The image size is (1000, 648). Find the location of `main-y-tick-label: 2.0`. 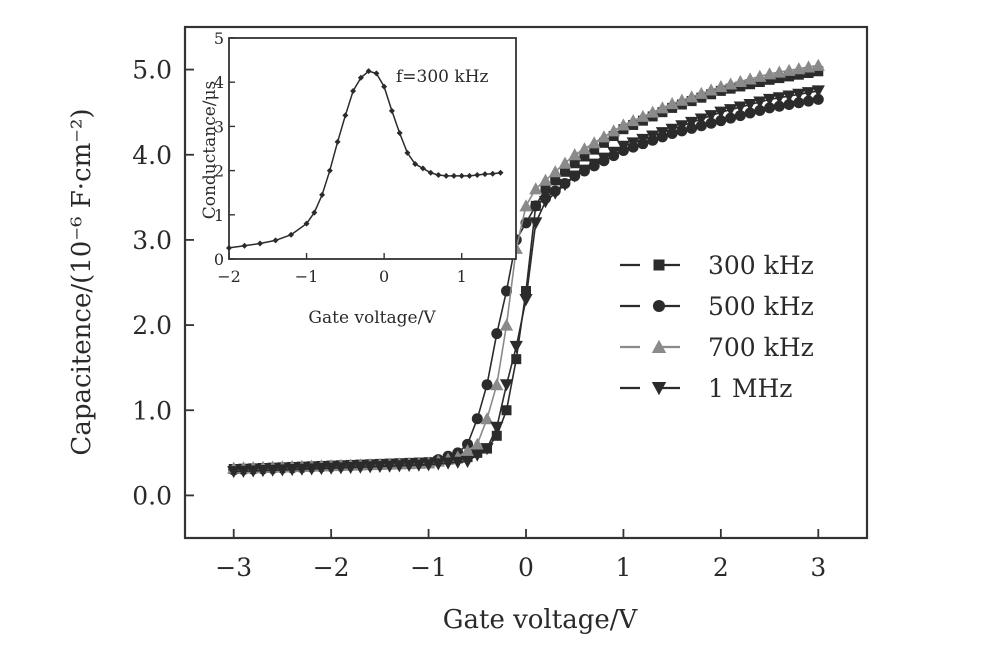

main-y-tick-label: 2.0 is located at coordinates (152, 325).